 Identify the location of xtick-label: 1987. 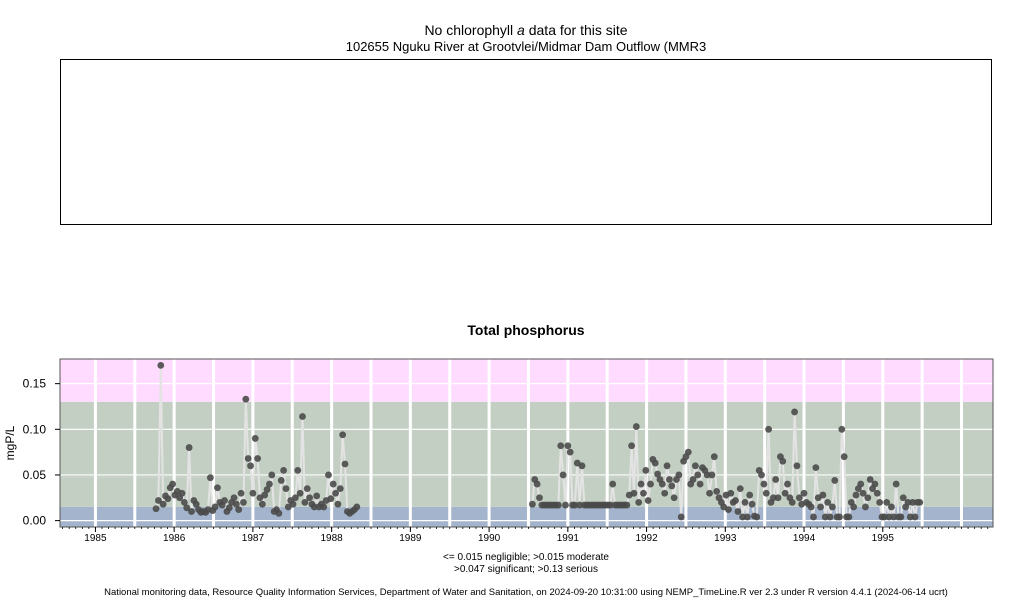
(253, 538).